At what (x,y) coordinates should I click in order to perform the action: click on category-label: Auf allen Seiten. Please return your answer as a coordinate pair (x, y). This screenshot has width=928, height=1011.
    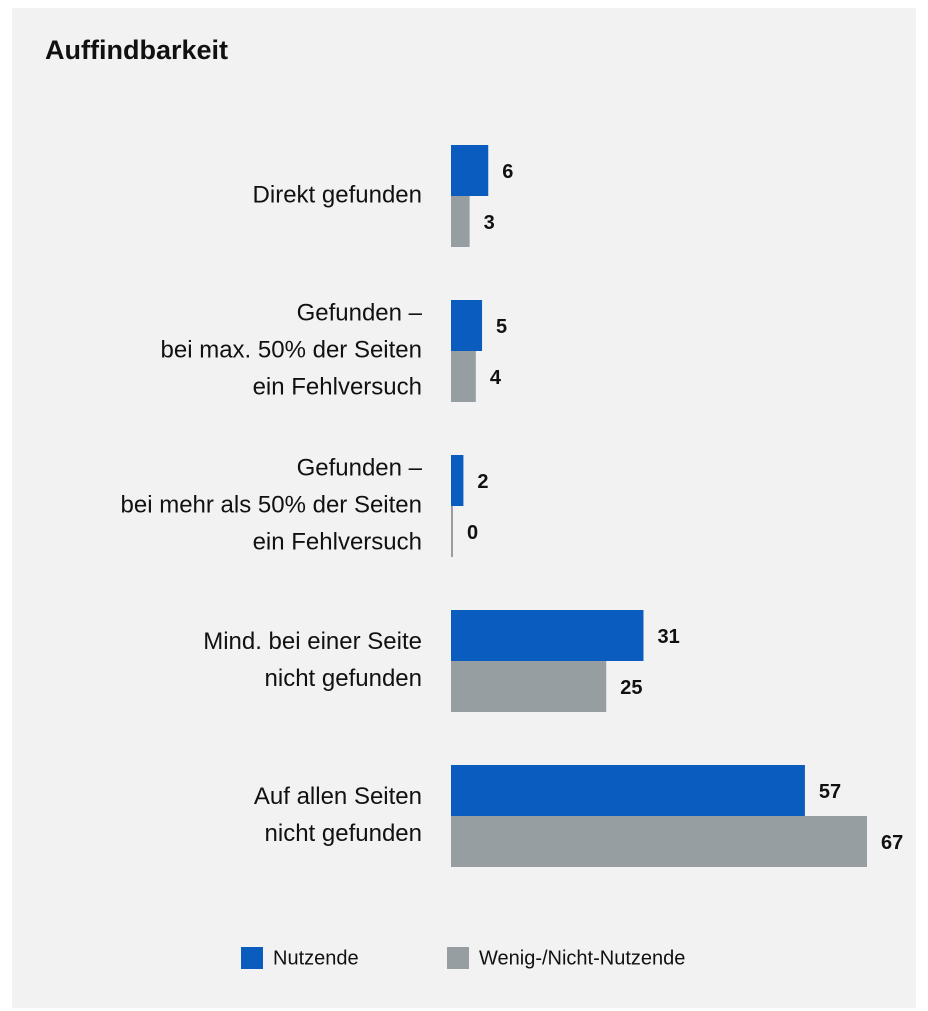
    Looking at the image, I should click on (338, 796).